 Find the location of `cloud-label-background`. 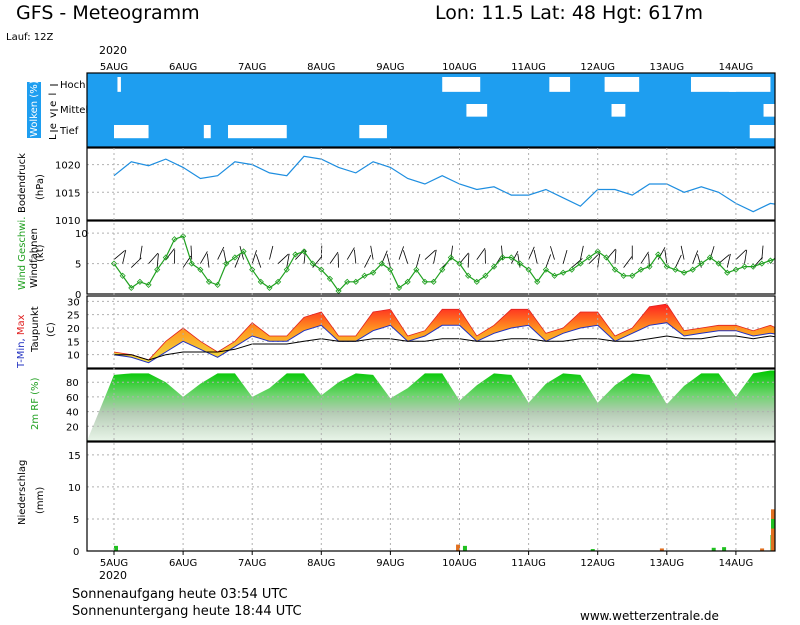

cloud-label-background is located at coordinates (34, 110).